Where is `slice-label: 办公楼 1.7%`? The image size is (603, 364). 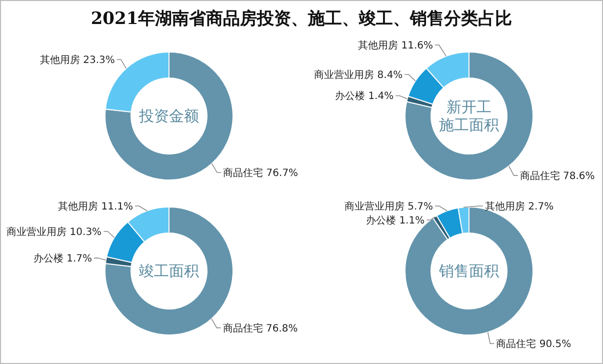 slice-label: 办公楼 1.7% is located at coordinates (62, 258).